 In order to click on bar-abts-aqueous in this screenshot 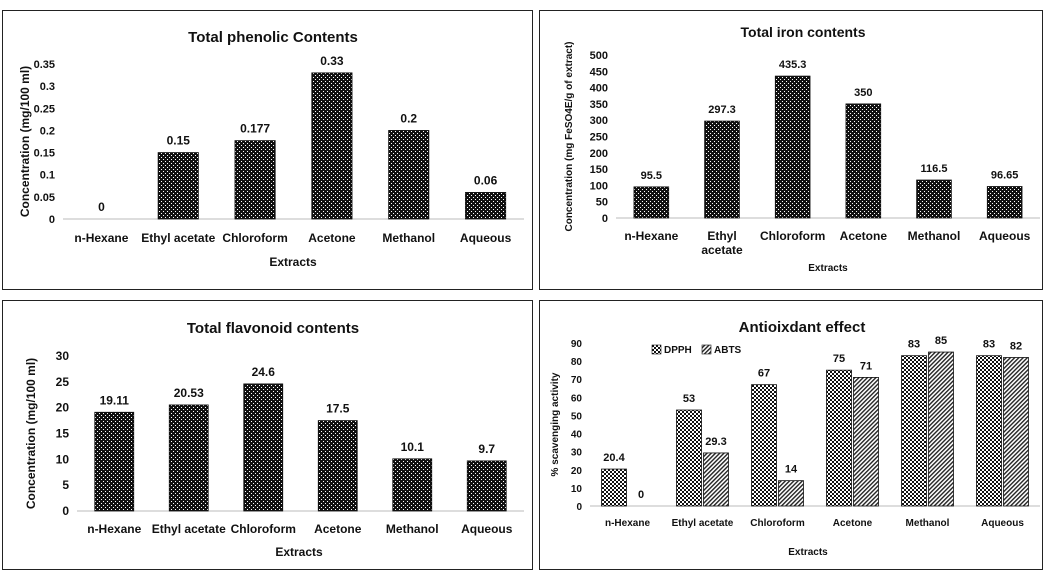, I will do `click(1016, 432)`.